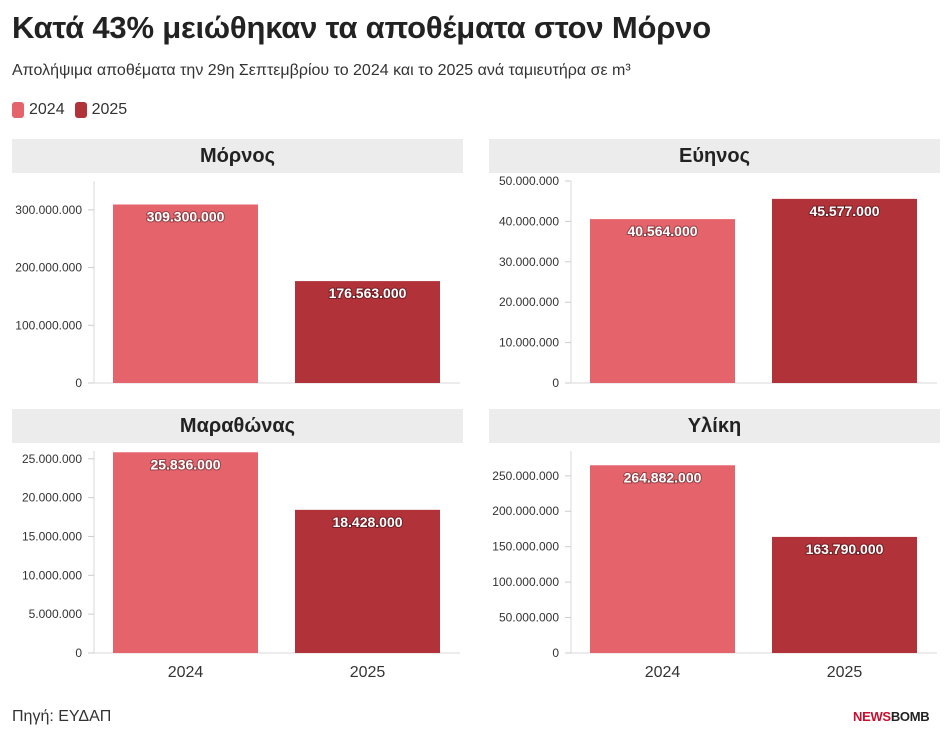  Describe the element at coordinates (48, 210) in the screenshot. I see `y-tick-label-mornos-3: 300.000.000` at that location.